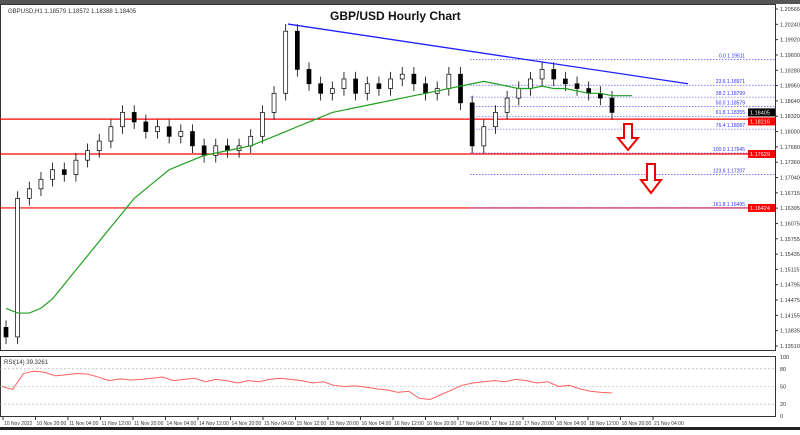 The width and height of the screenshot is (800, 435). Describe the element at coordinates (790, 41) in the screenshot. I see `y-tick-label: 1.19920` at that location.